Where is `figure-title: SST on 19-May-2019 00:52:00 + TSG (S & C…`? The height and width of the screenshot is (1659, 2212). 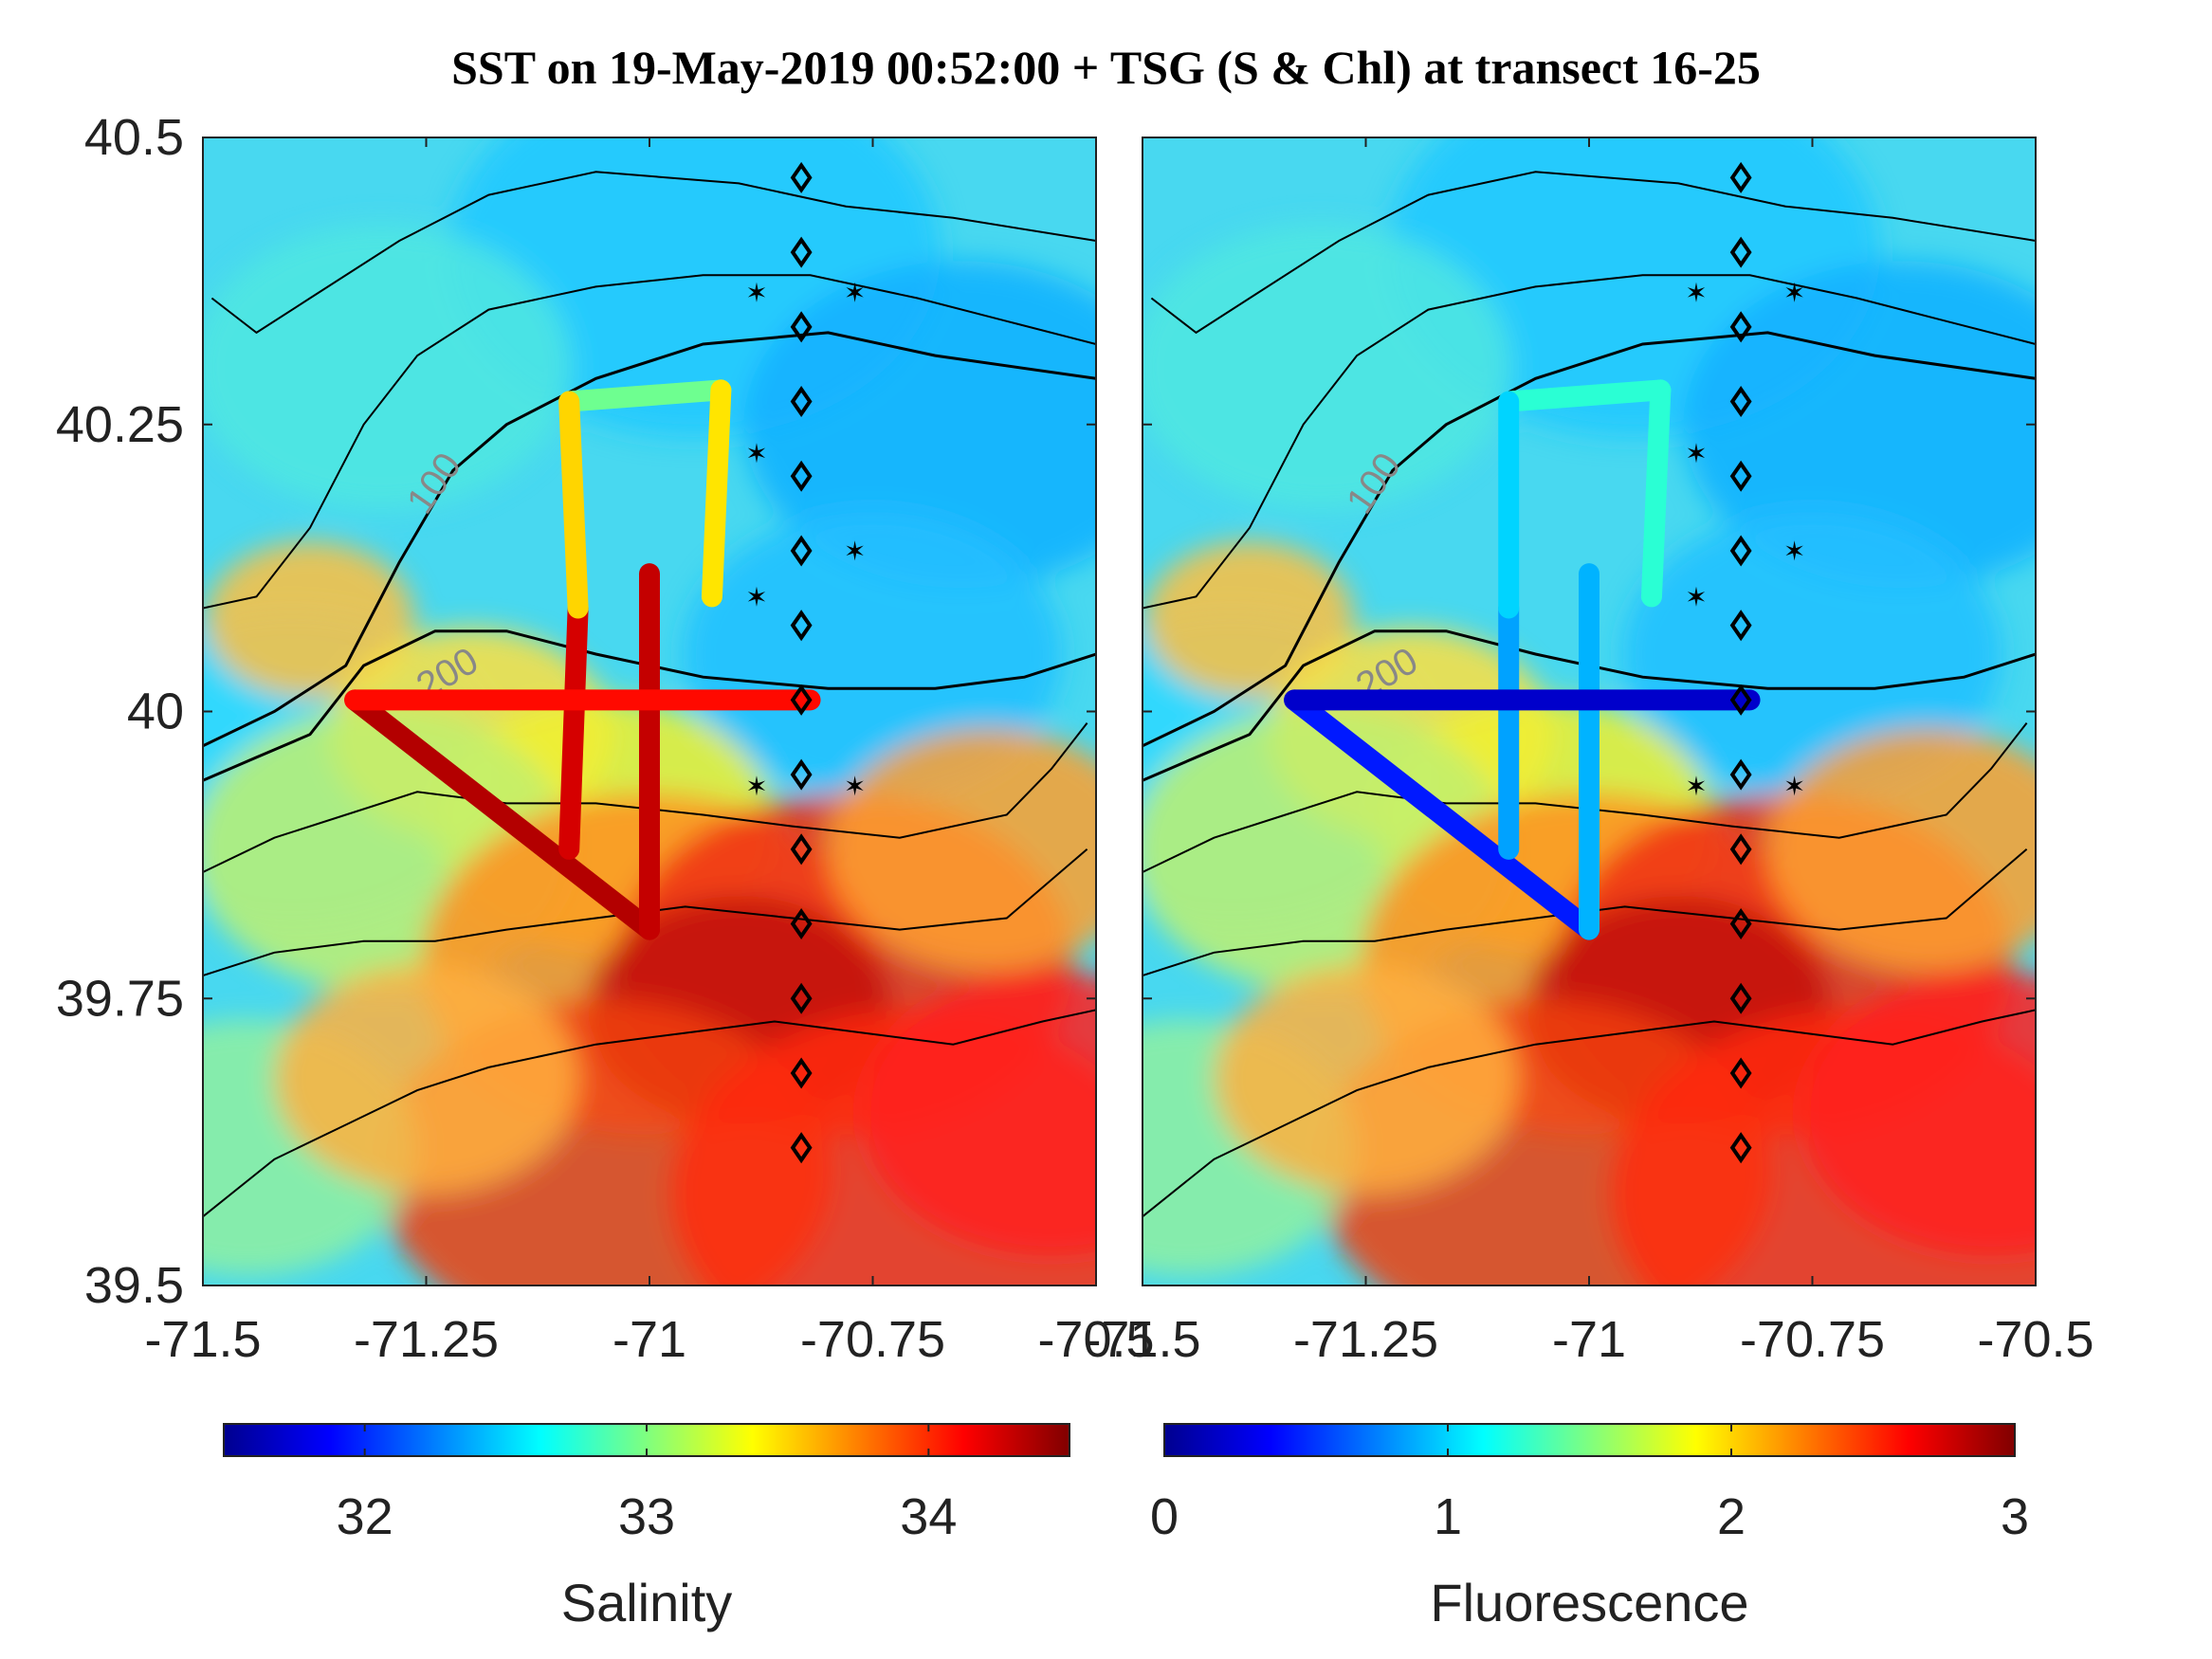
figure-title: SST on 19-May-2019 00:52:00 + TSG (S & C… is located at coordinates (1106, 67).